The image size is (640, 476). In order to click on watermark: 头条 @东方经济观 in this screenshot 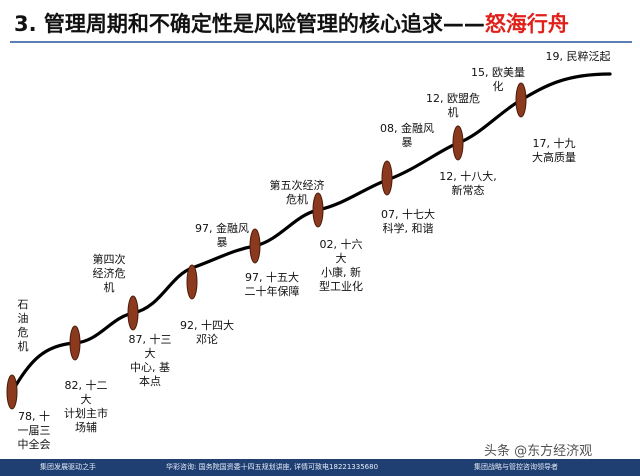, I will do `click(538, 451)`.